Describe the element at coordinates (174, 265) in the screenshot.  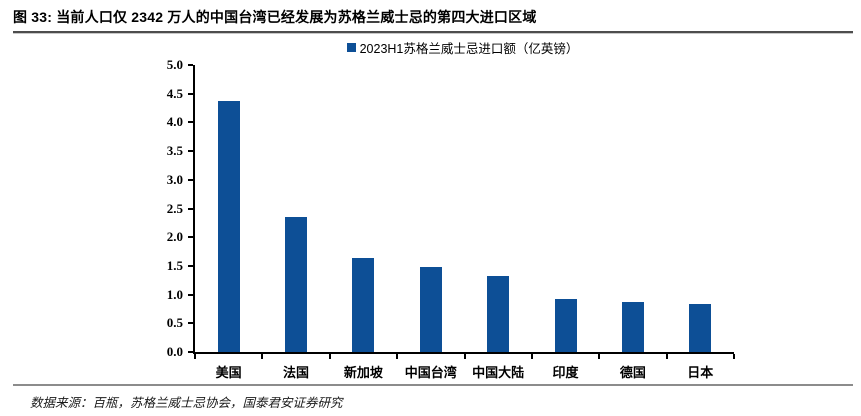
I see `y-axis-tick-label: 1.5` at that location.